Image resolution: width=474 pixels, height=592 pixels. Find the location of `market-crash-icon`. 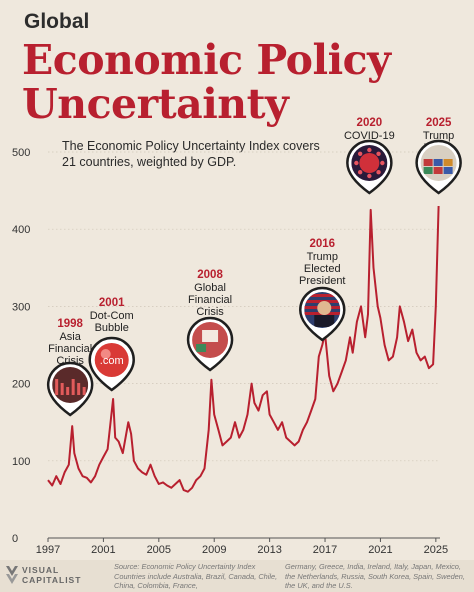

market-crash-icon is located at coordinates (210, 340).